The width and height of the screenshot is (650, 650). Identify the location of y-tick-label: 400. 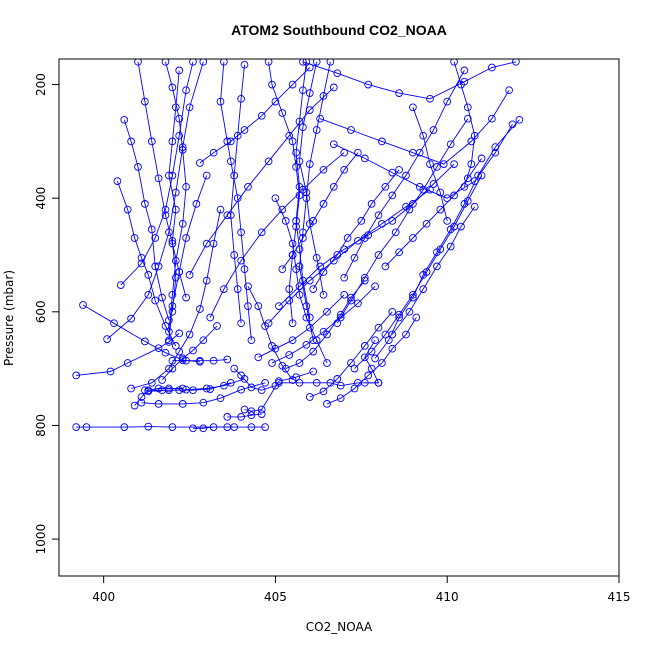
(41, 198).